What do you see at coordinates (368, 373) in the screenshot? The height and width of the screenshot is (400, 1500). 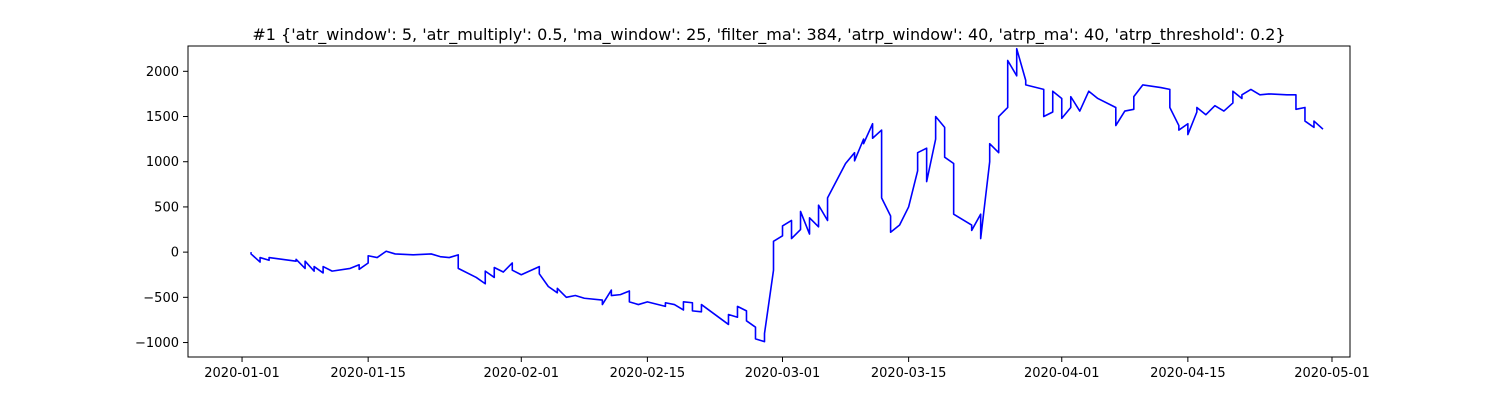 I see `x-tick-label-1: 2020-01-15` at bounding box center [368, 373].